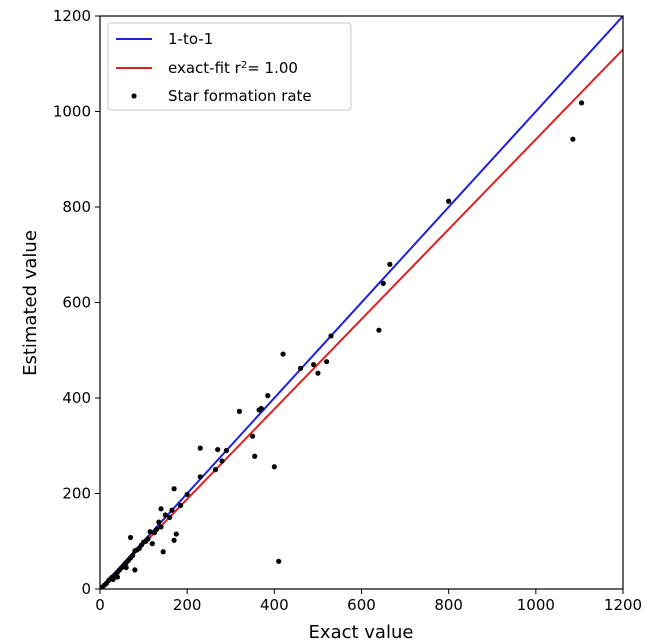 The height and width of the screenshot is (644, 666). I want to click on y-tick-label: 600, so click(76, 303).